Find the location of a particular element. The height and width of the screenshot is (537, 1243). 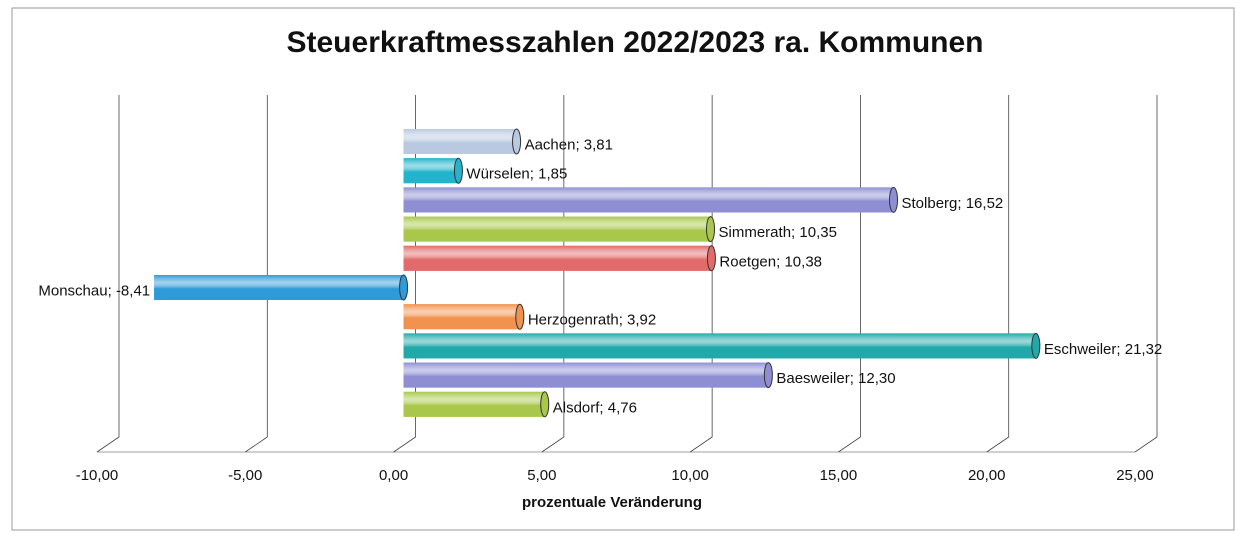

data-label-category: Aachen is located at coordinates (550, 144).